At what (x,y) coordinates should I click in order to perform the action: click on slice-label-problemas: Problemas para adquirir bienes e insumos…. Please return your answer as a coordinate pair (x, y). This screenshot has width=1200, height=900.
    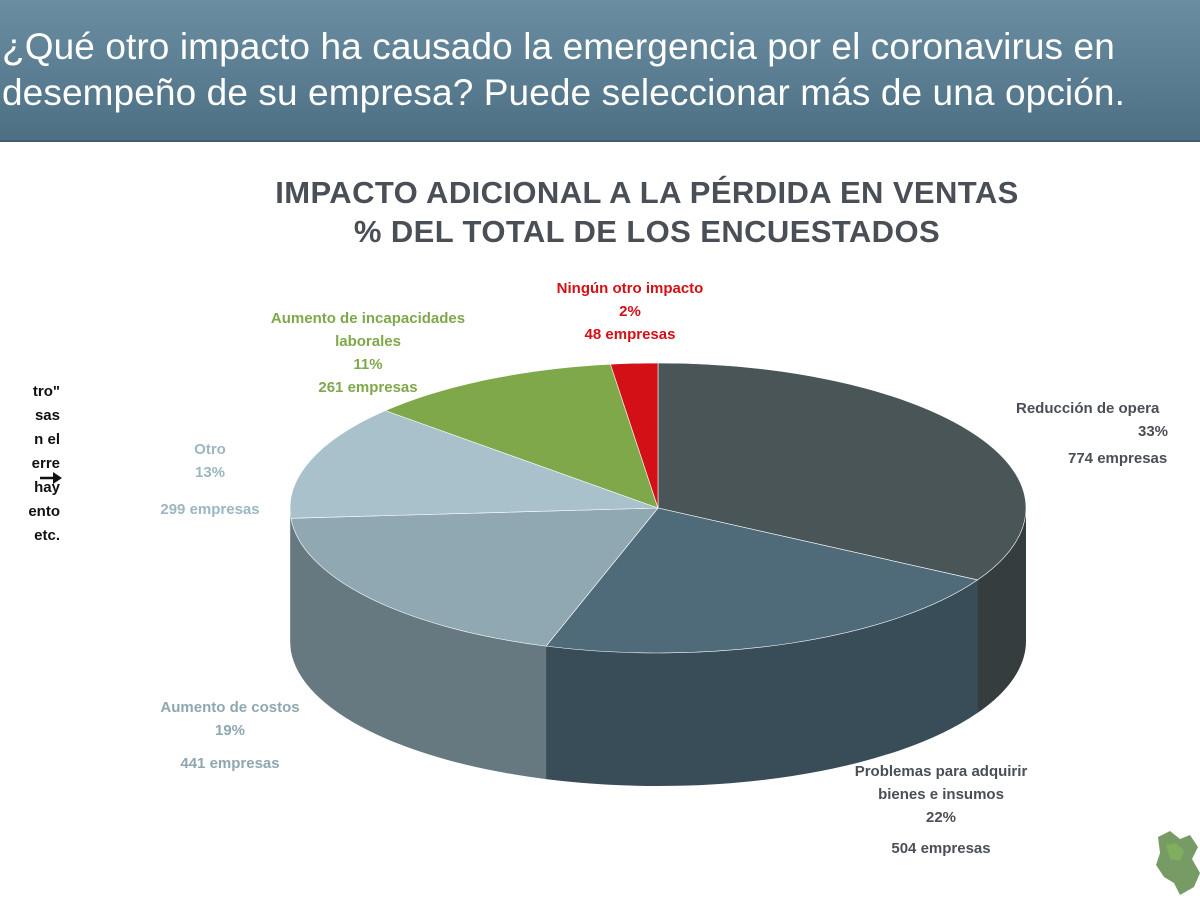
    Looking at the image, I should click on (941, 810).